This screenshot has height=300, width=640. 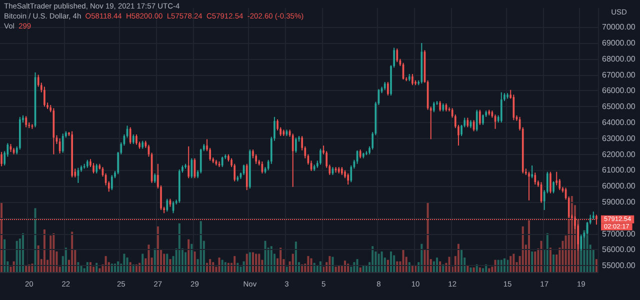 What do you see at coordinates (619, 27) in the screenshot?
I see `y-tick-label: 70000.00` at bounding box center [619, 27].